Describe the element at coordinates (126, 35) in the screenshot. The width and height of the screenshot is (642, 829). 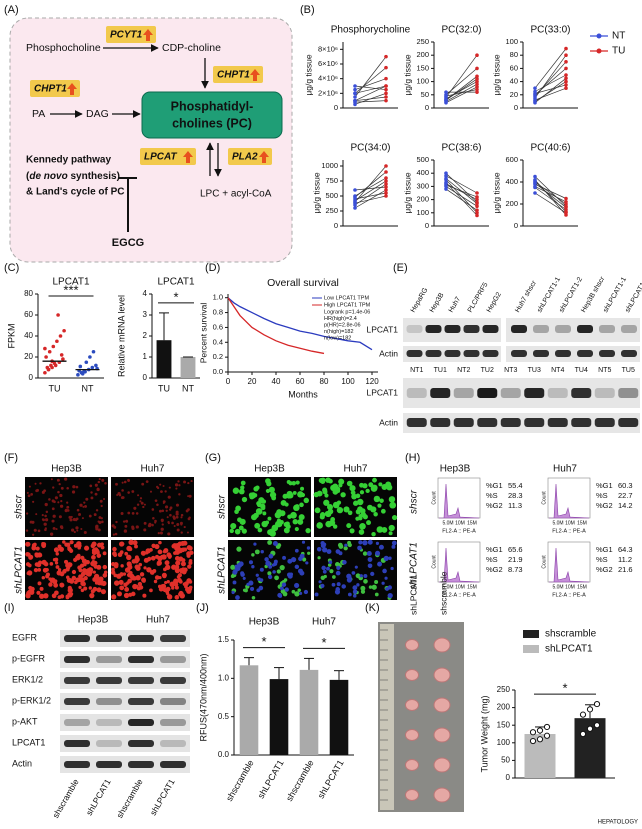
I see `enzyme-label: PCYT1` at that location.